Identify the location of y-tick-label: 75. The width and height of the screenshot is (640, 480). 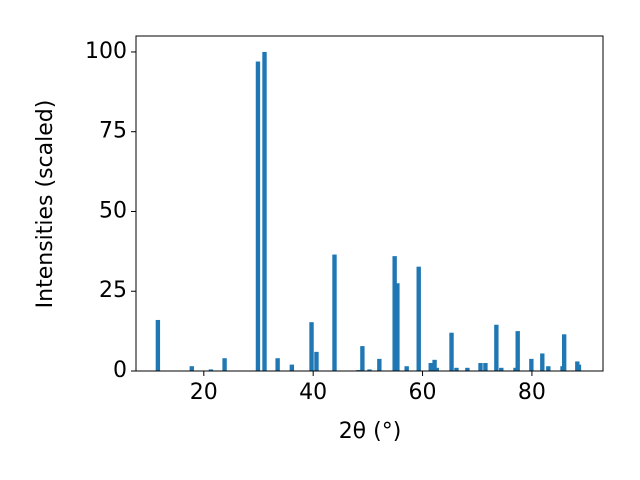
(113, 131).